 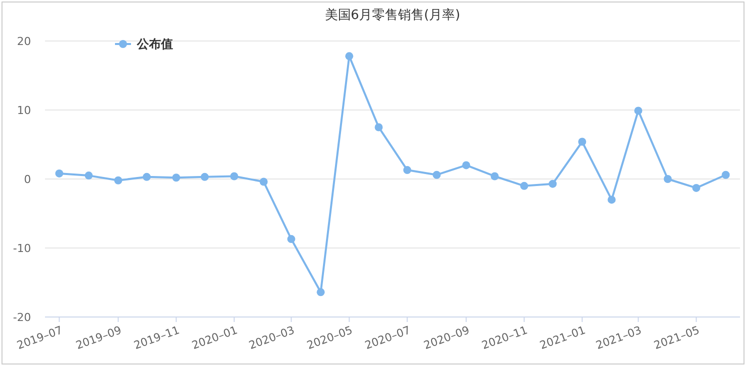 I want to click on chart-title: 美国6月零售销售(月率), so click(x=392, y=15).